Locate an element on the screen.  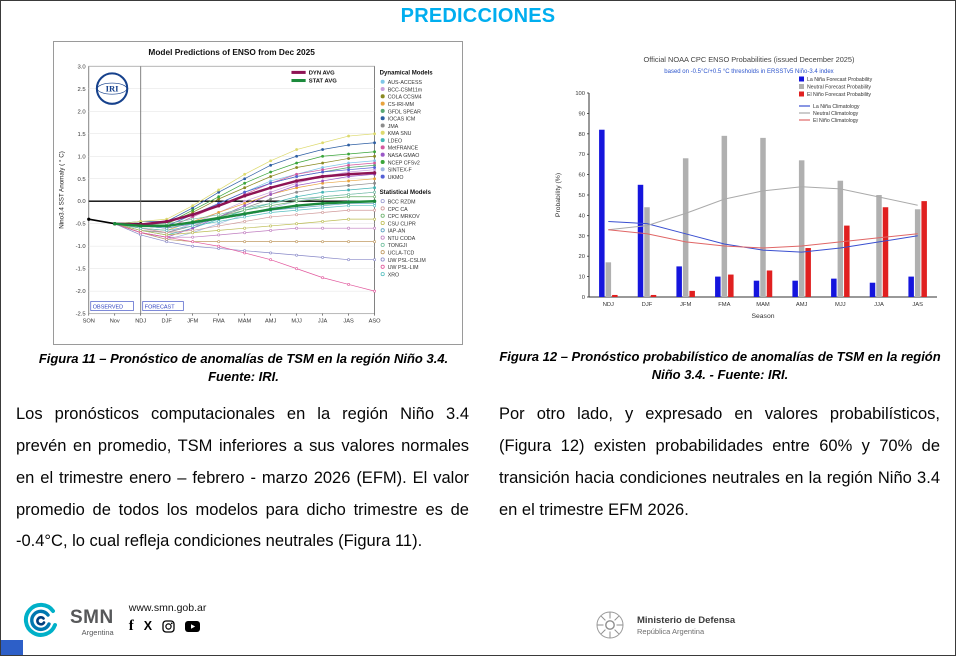
smn-links: www.smn.gob.ar f X is located at coordinates (167, 618).